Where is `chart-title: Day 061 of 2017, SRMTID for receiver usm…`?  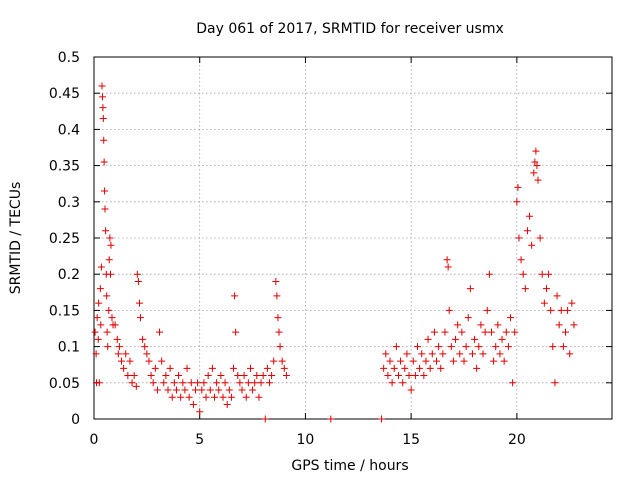 chart-title: Day 061 of 2017, SRMTID for receiver usm… is located at coordinates (350, 29).